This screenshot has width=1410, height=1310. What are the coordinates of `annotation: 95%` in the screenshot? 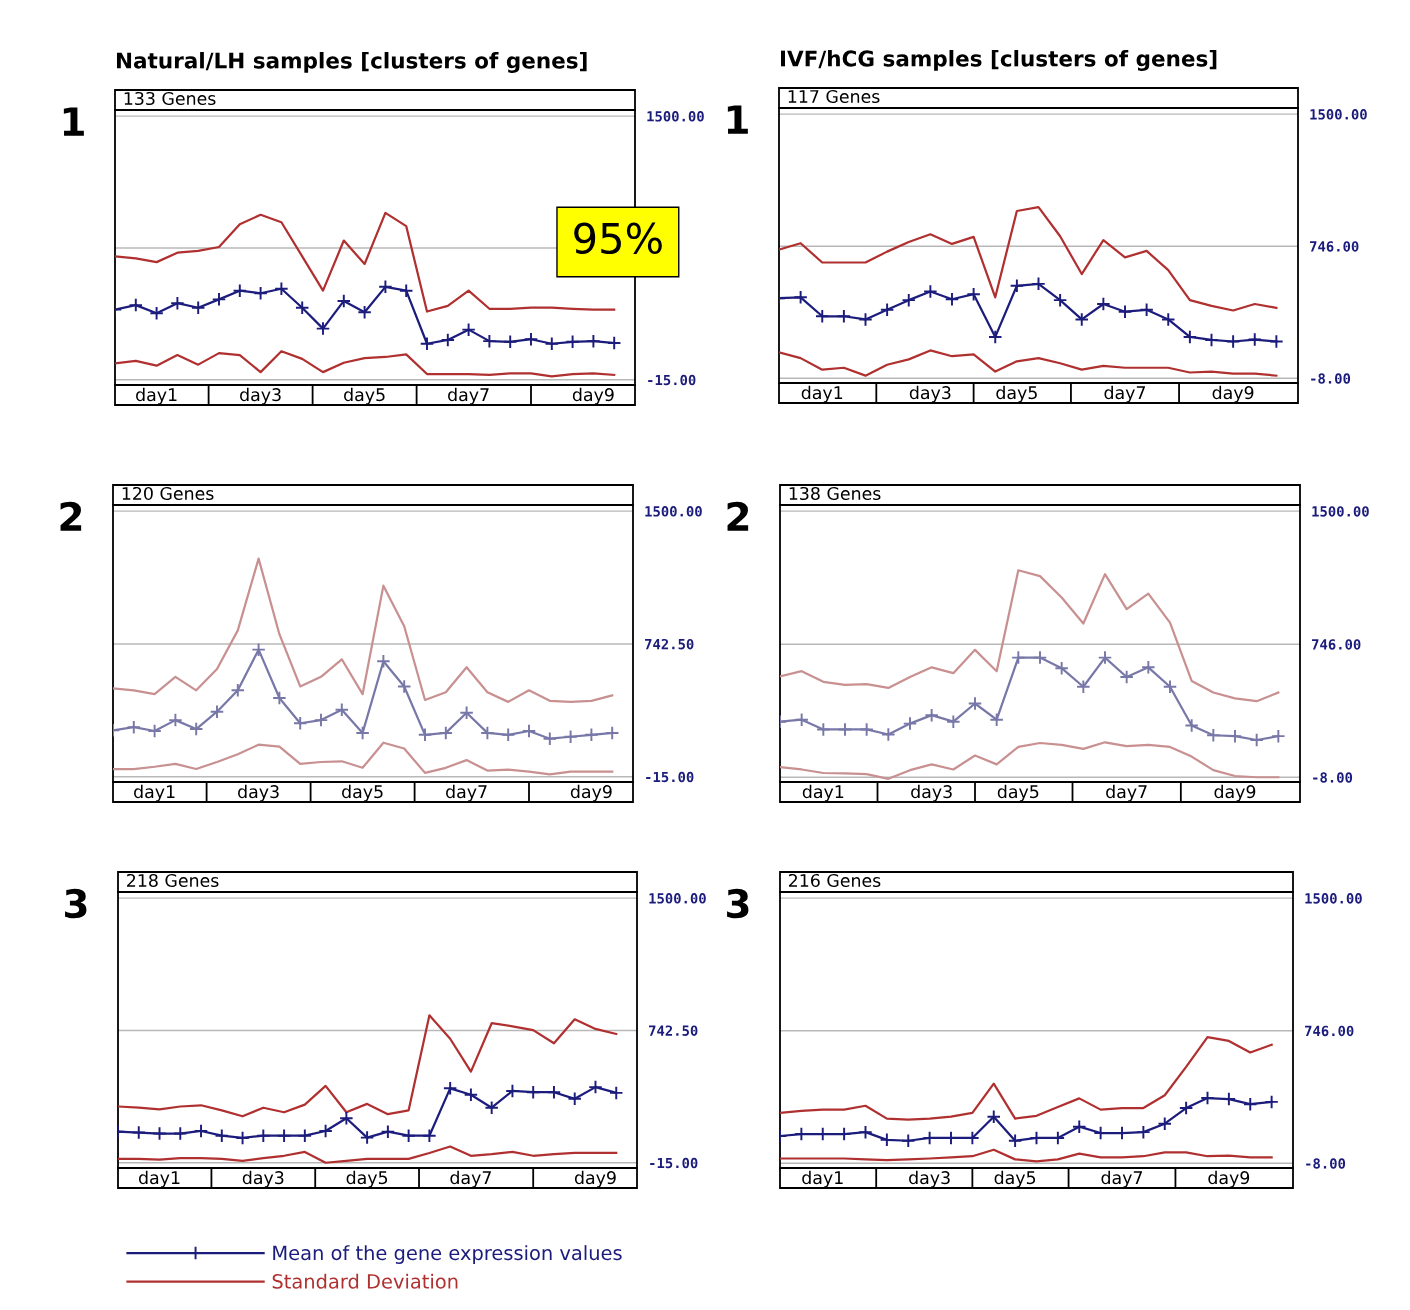 It's located at (618, 238).